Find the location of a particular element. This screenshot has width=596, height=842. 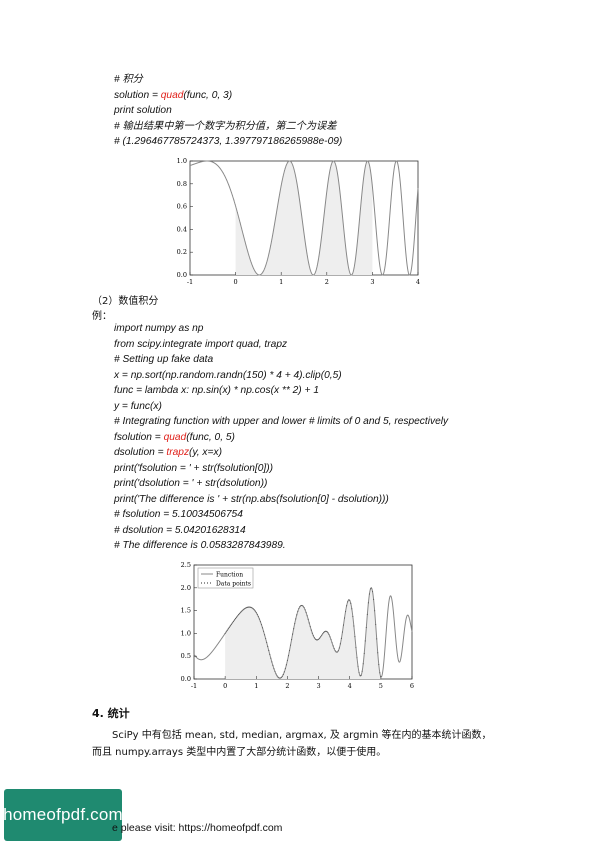

x-tick-label: 0 is located at coordinates (236, 282).